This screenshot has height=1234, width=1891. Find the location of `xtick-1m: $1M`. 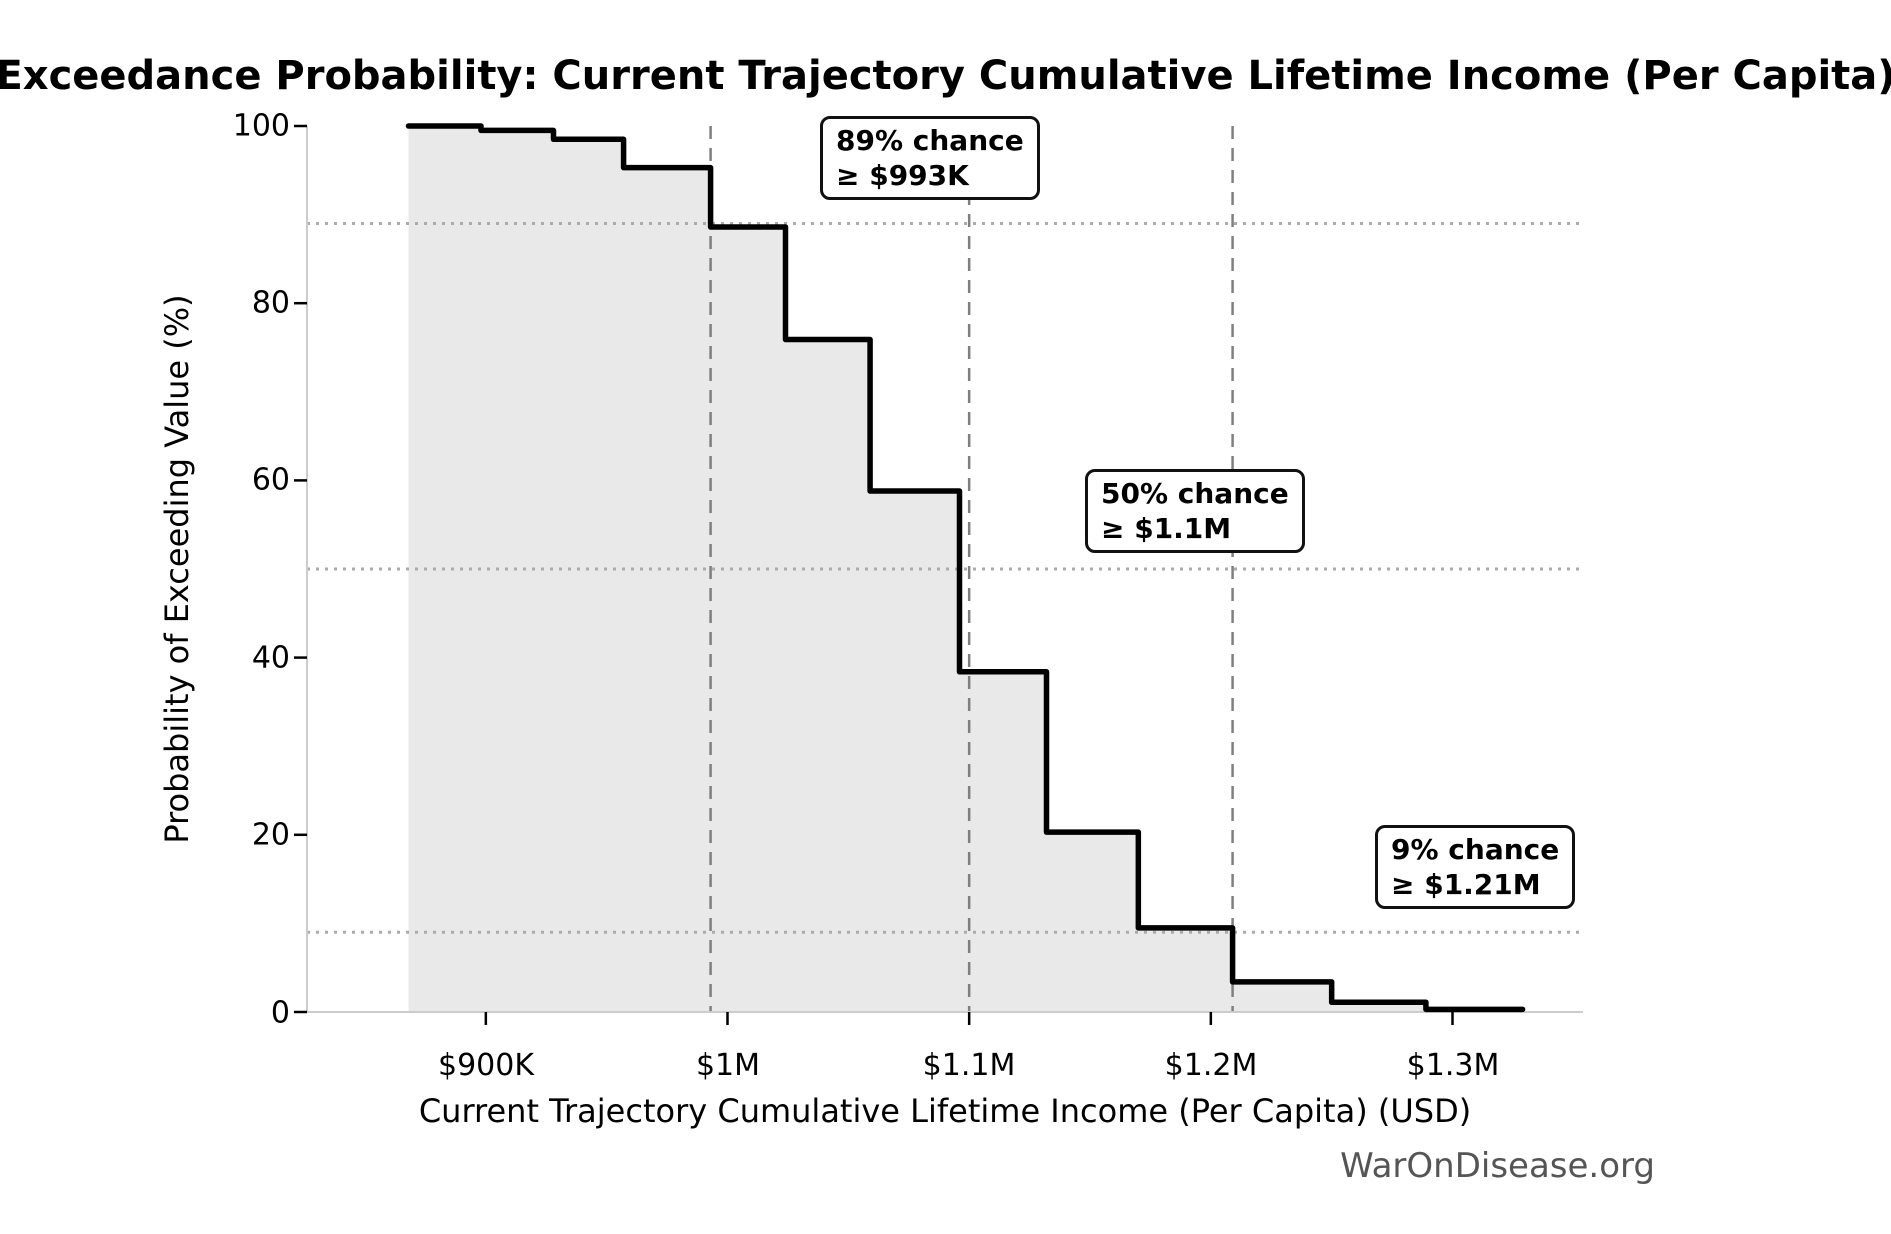

xtick-1m: $1M is located at coordinates (728, 1065).